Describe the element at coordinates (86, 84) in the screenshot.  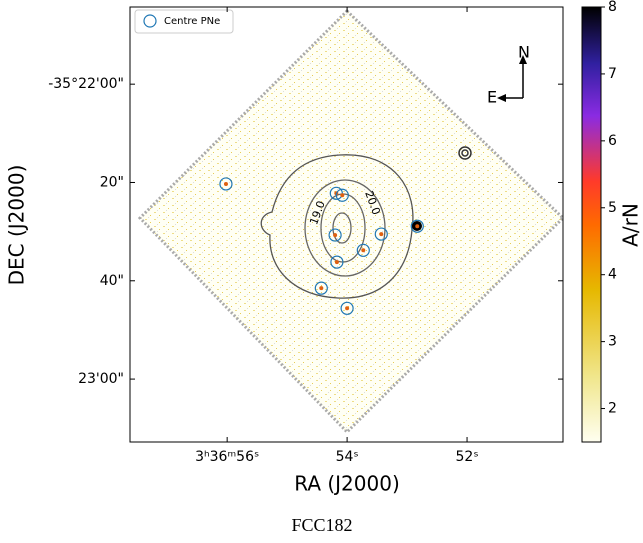
I see `y-tick-label: -35°22'00"` at that location.